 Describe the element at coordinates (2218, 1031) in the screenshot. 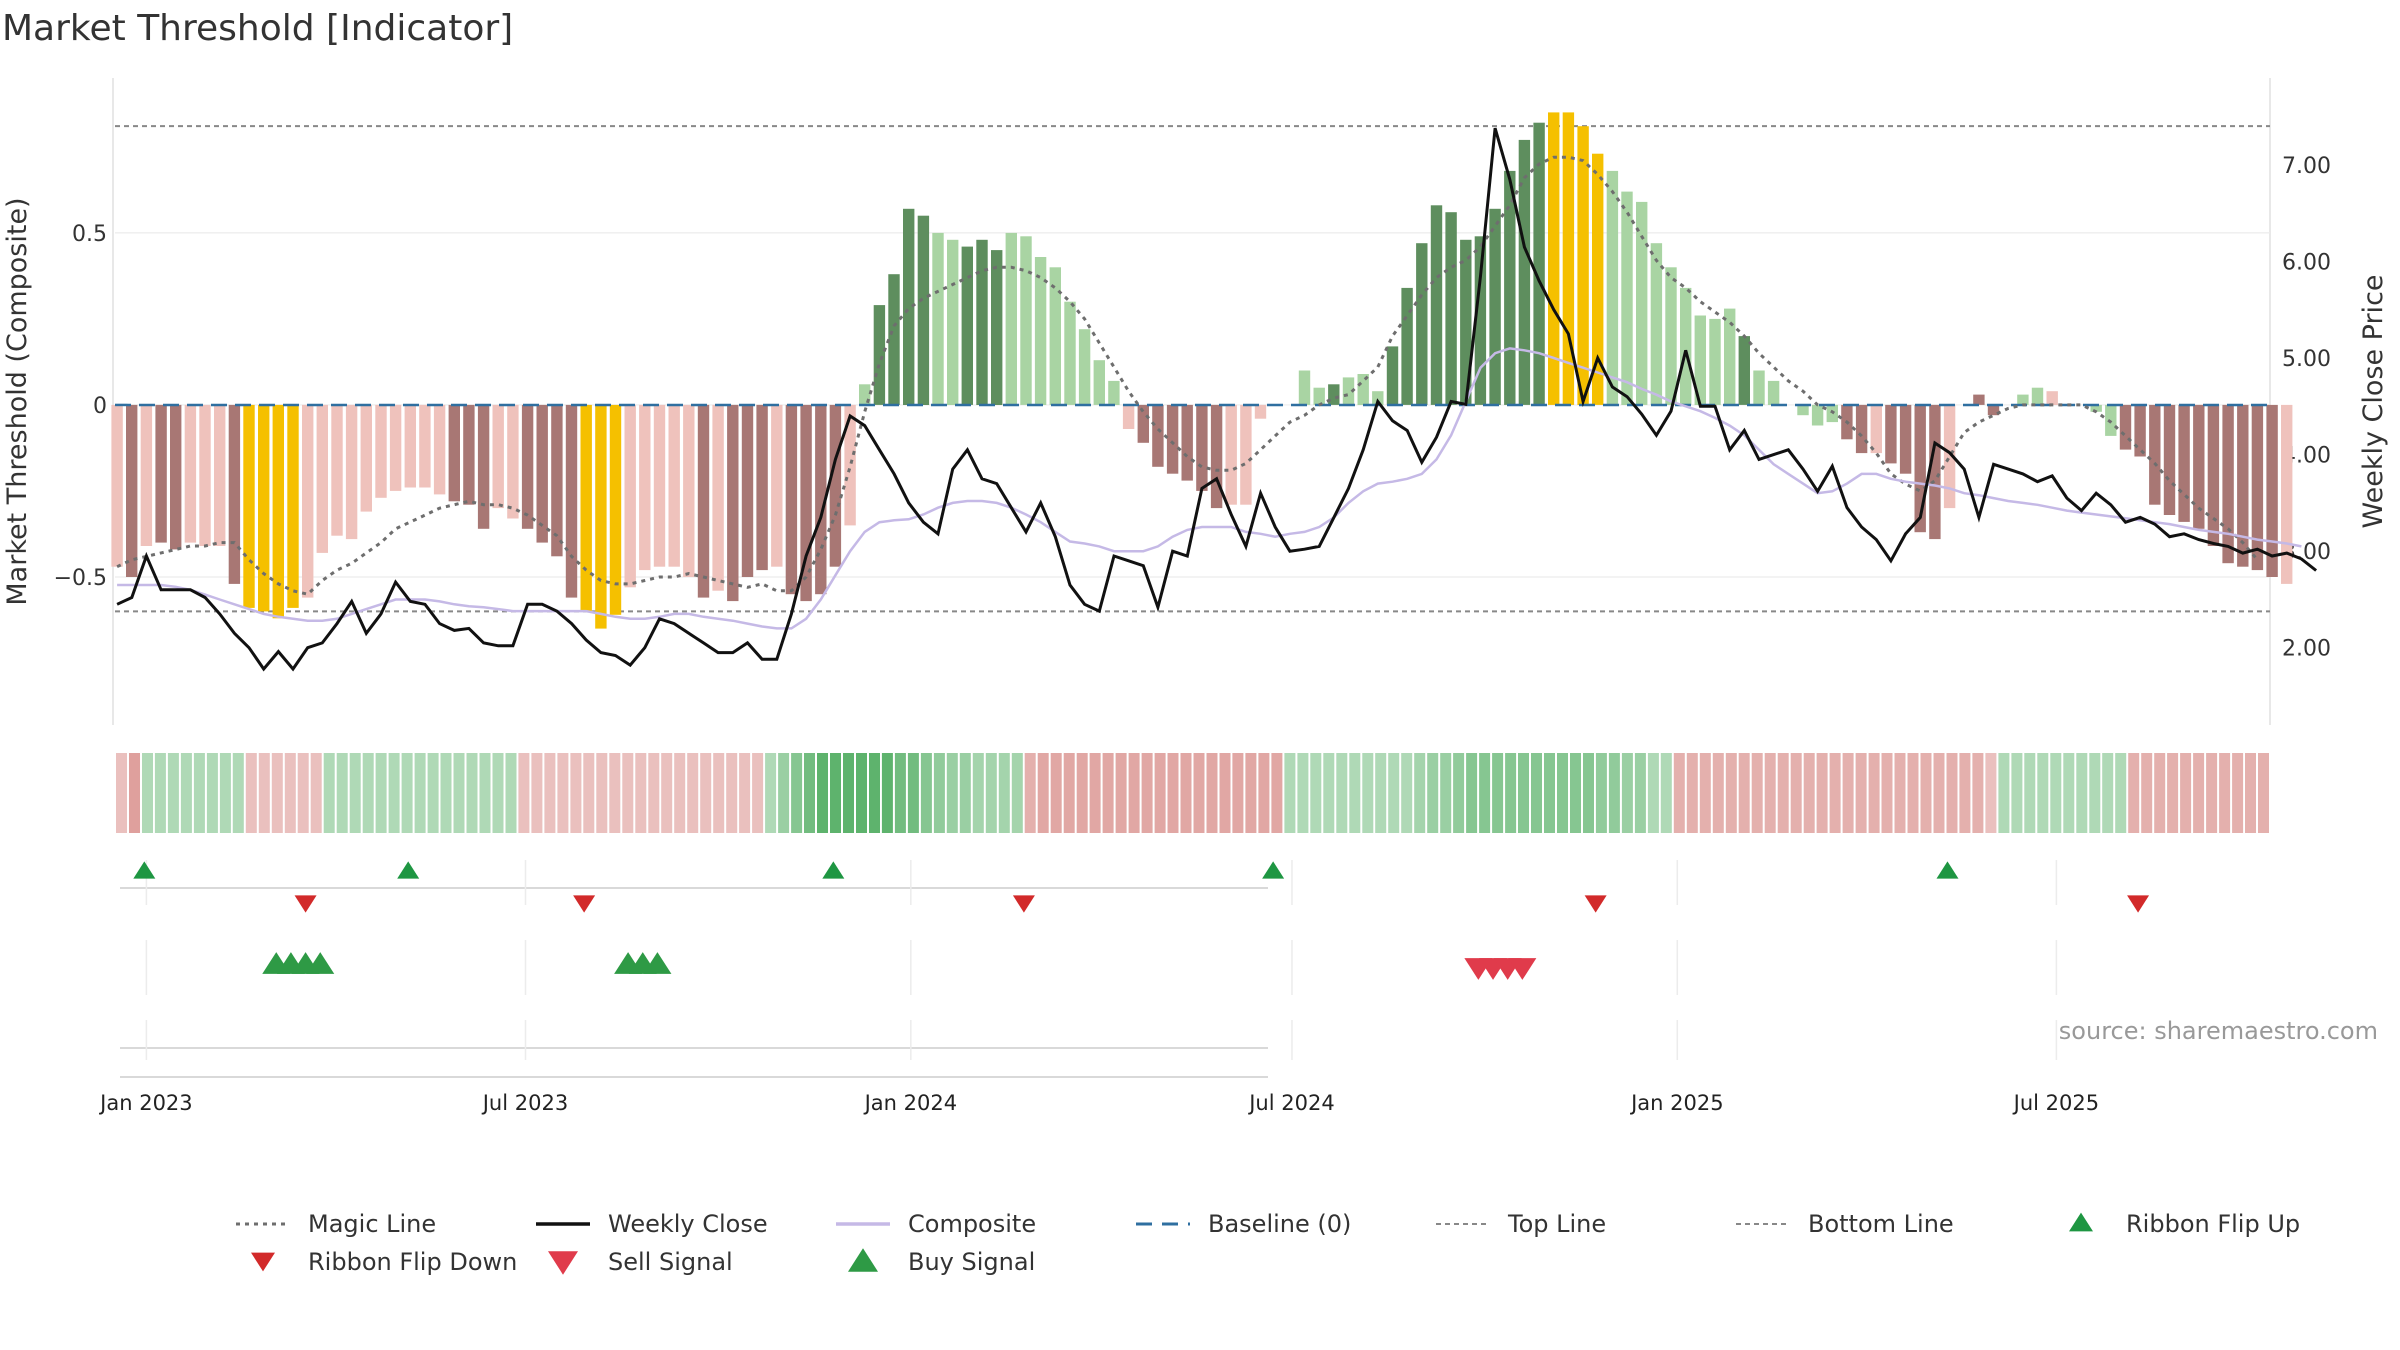

I see `source-annotation: source: sharemaestro.com` at that location.